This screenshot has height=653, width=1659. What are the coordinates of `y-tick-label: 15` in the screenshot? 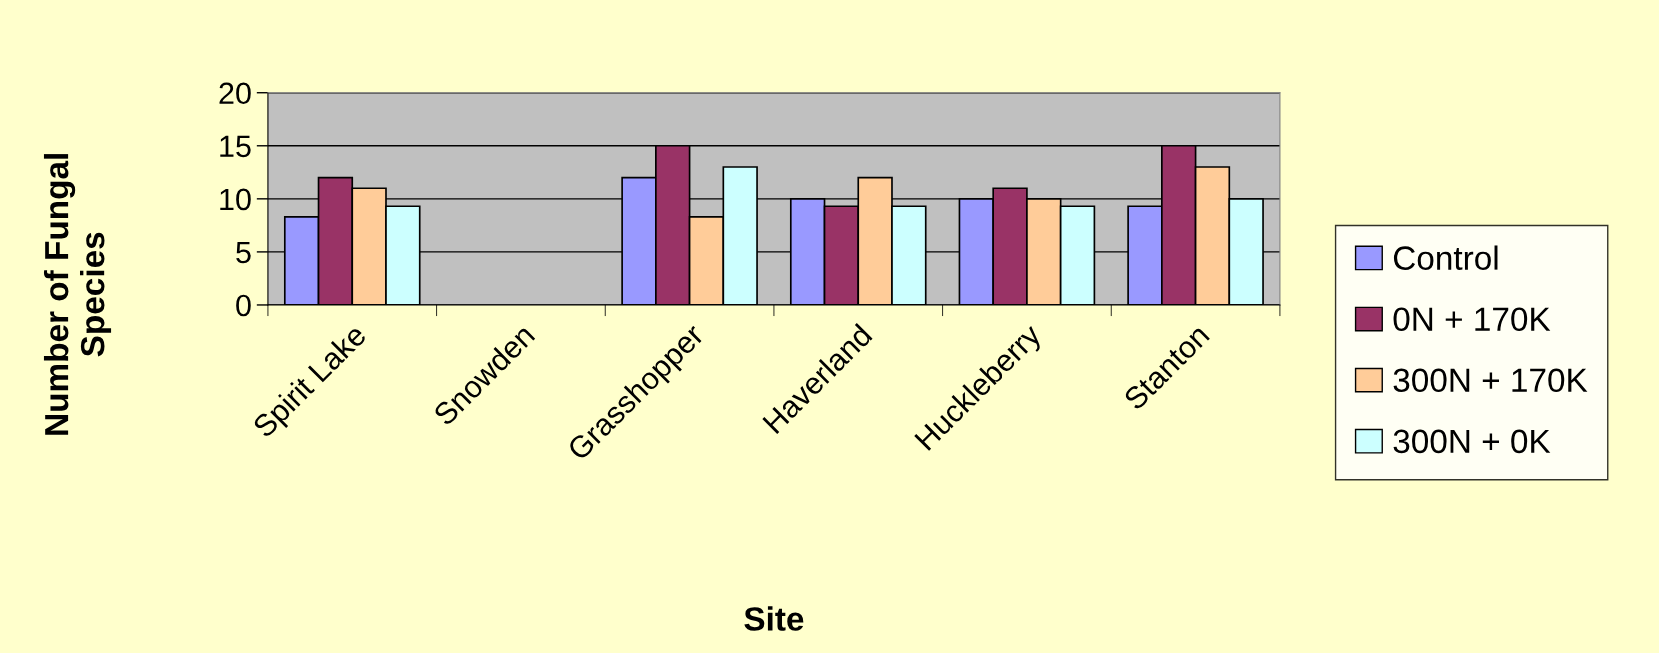 It's located at (235, 146).